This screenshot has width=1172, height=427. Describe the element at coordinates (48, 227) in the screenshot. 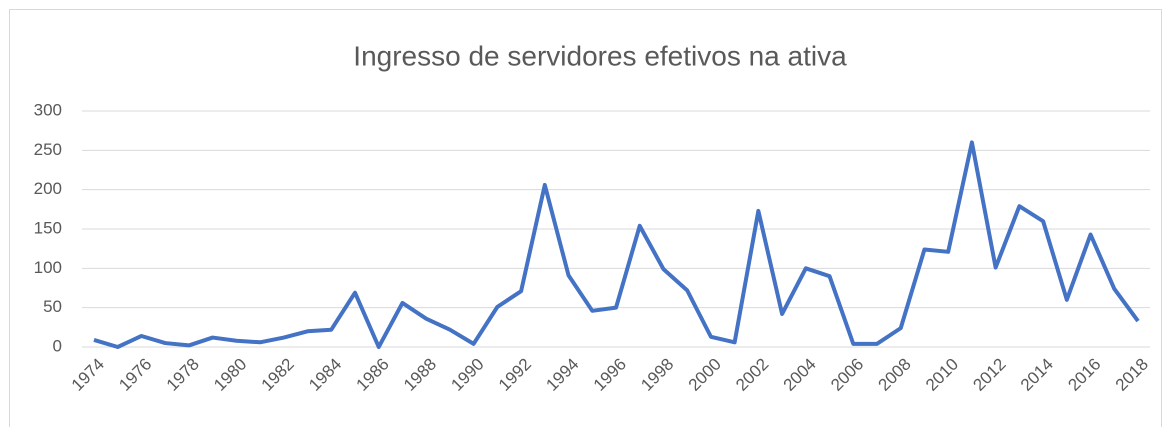

I see `y-tick-label: 150` at that location.